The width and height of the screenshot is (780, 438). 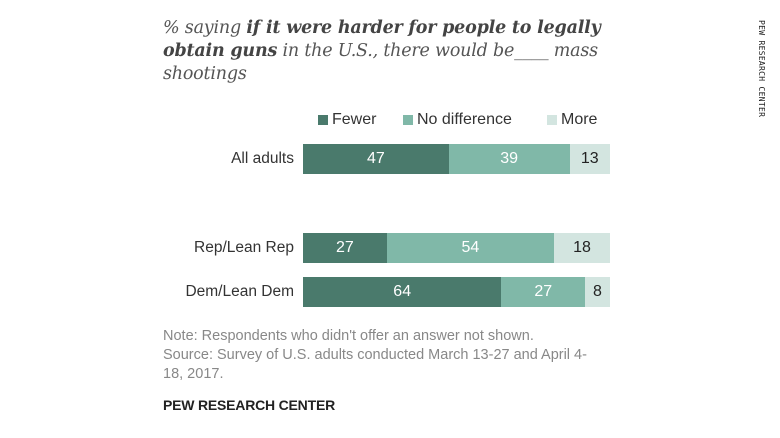 I want to click on bar-dem-lean-dem-no-difference: 27, so click(x=543, y=292).